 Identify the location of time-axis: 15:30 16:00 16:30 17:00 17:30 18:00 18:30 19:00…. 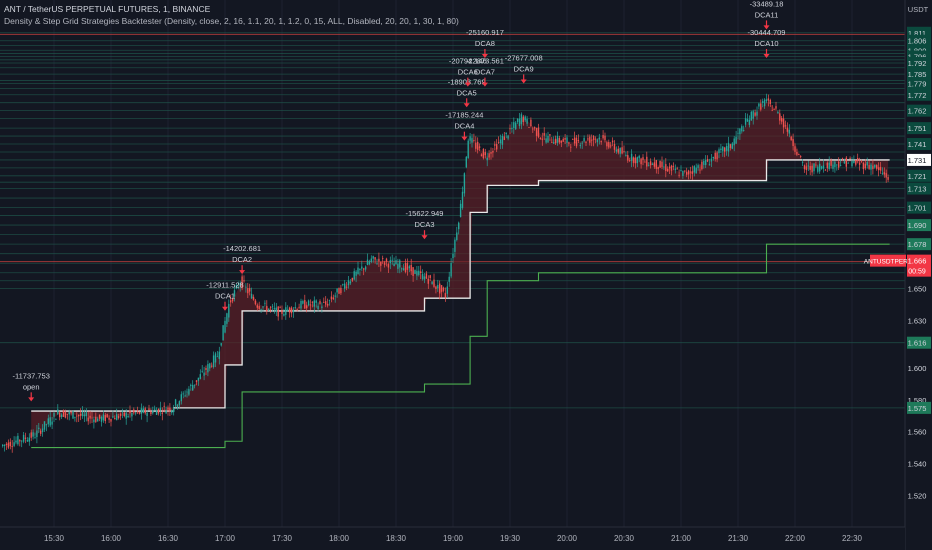
(452, 538).